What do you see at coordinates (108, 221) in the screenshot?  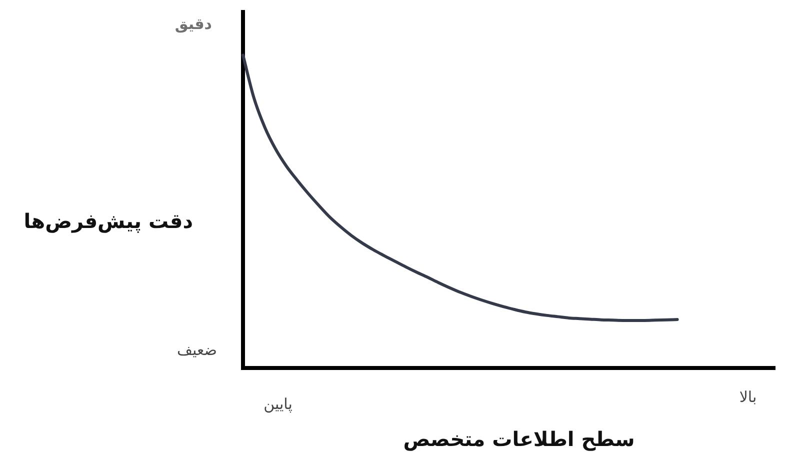 I see `y-axis-title: دقت پیش‌فرض‌ها` at bounding box center [108, 221].